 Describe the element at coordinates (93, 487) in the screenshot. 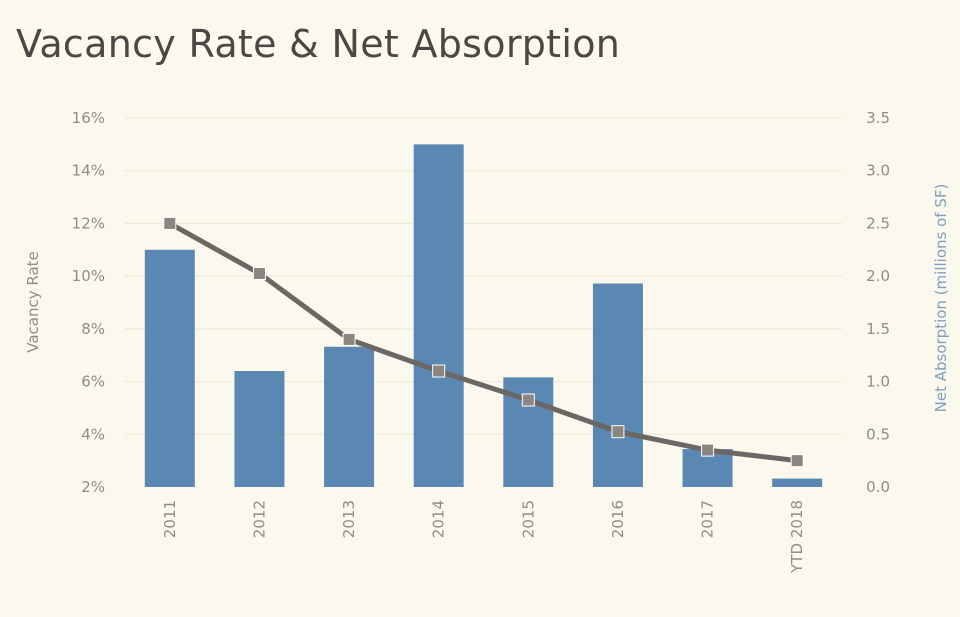

I see `y-left-tick-label: 2%` at that location.